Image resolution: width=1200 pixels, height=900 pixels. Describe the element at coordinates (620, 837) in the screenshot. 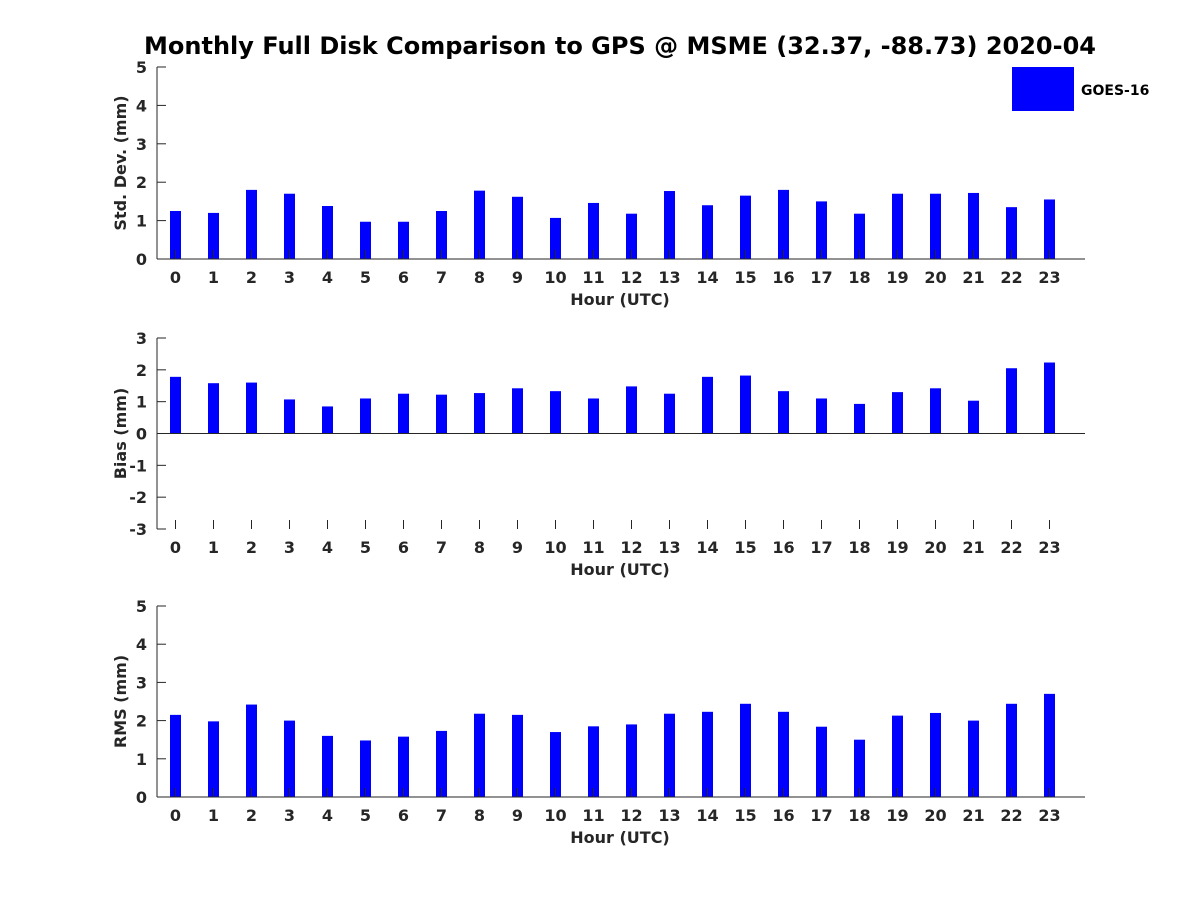

I see `x-axis-label-rms: Hour (UTC)` at that location.